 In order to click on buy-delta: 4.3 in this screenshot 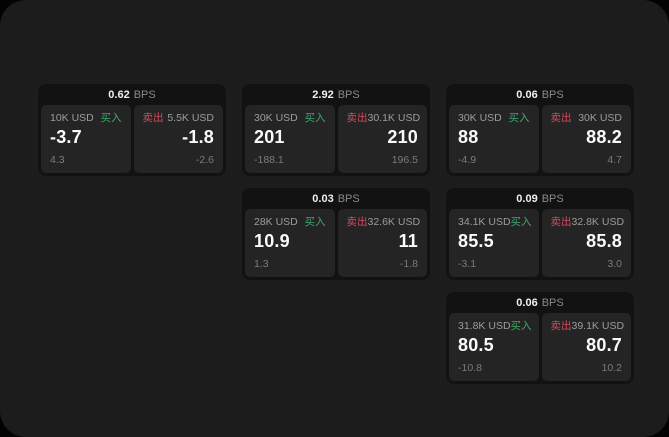, I will do `click(57, 160)`.